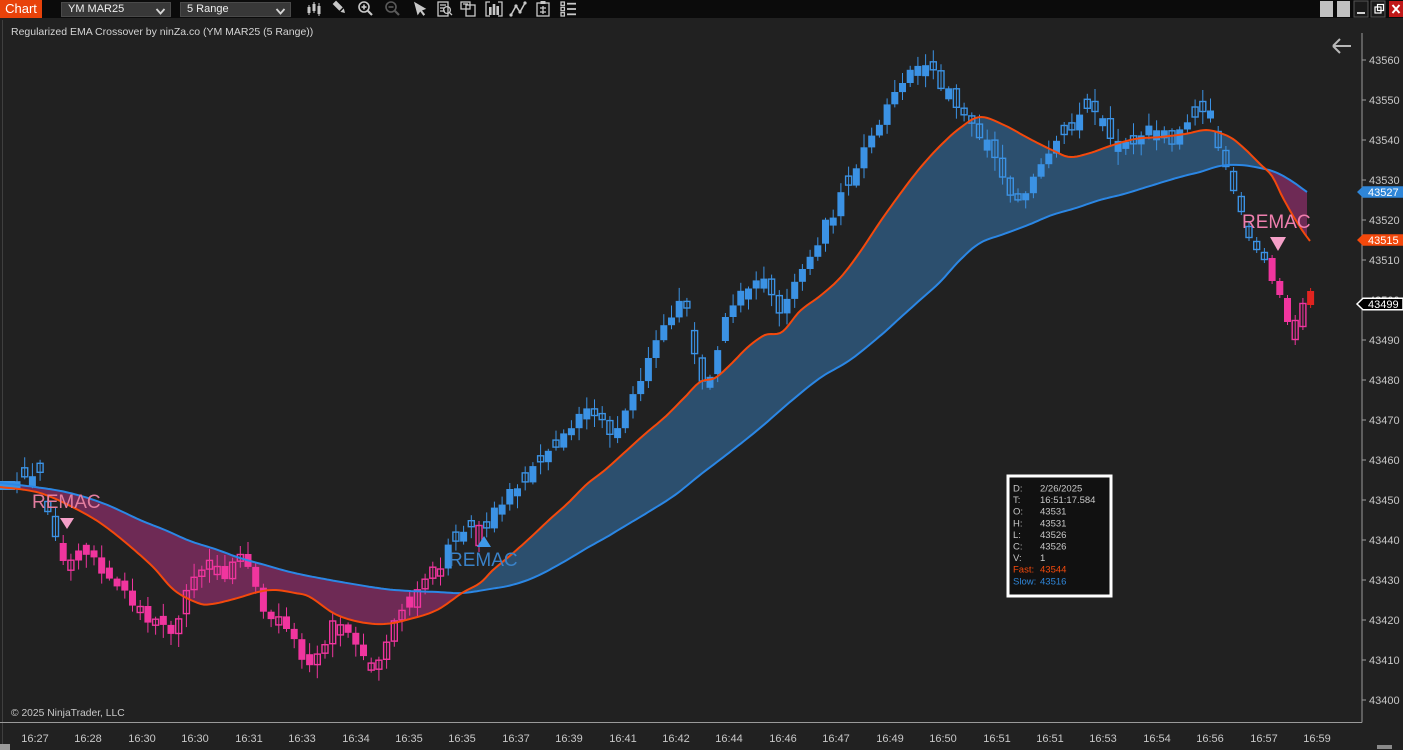  Describe the element at coordinates (1384, 61) in the screenshot. I see `svg-text: 43560` at that location.